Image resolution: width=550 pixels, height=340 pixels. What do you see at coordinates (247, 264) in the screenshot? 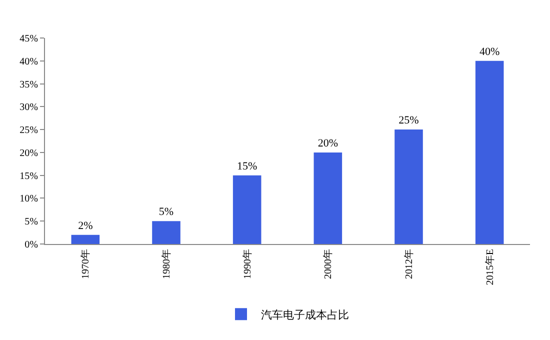
I see `x-tick-label: 1990年` at bounding box center [247, 264].